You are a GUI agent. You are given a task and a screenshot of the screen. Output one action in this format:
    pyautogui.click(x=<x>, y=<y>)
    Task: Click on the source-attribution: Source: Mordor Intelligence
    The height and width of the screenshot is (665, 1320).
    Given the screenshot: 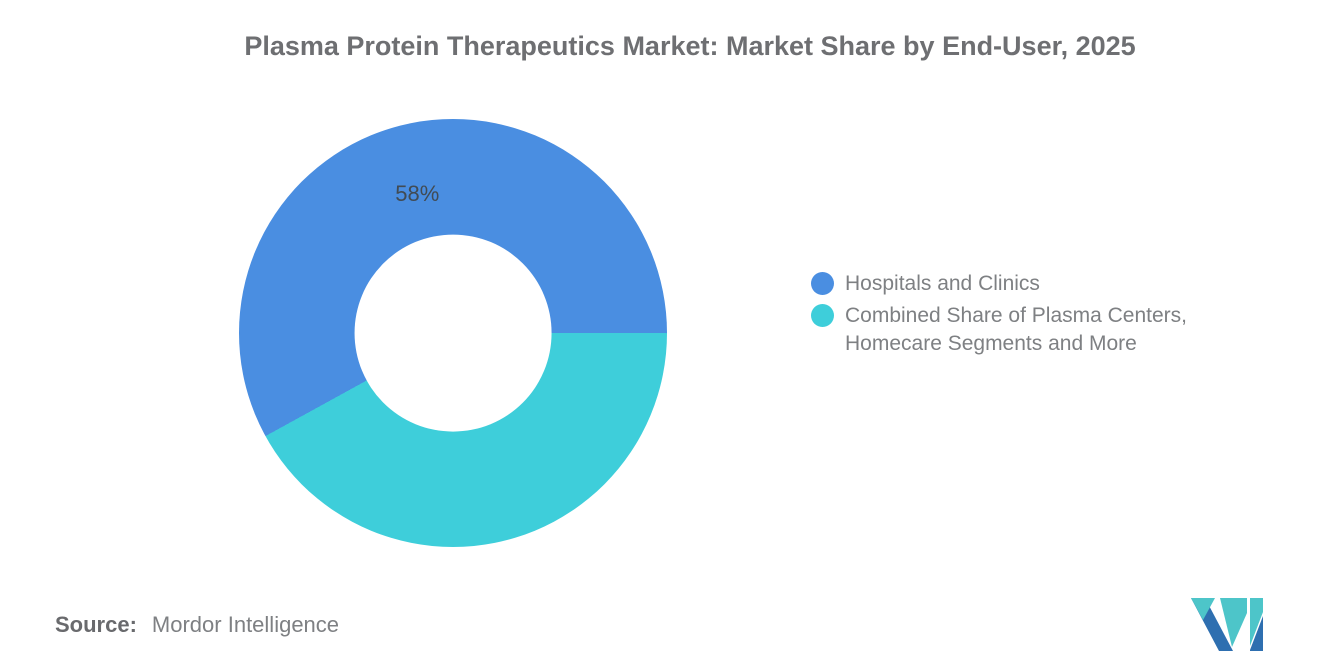 What is the action you would take?
    pyautogui.click(x=197, y=625)
    